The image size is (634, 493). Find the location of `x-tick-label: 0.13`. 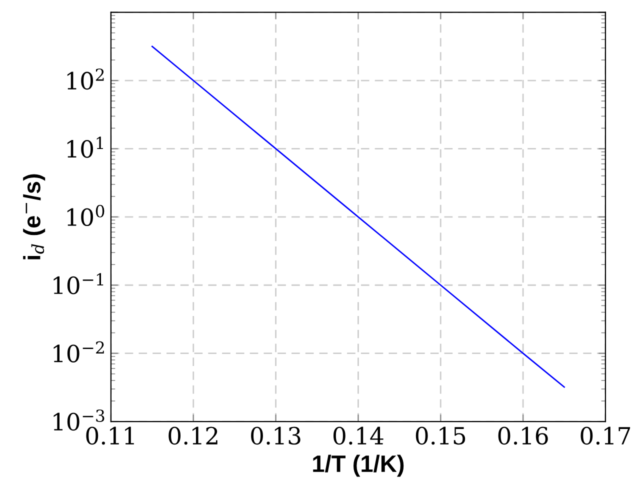

x-tick-label: 0.13 is located at coordinates (275, 435).